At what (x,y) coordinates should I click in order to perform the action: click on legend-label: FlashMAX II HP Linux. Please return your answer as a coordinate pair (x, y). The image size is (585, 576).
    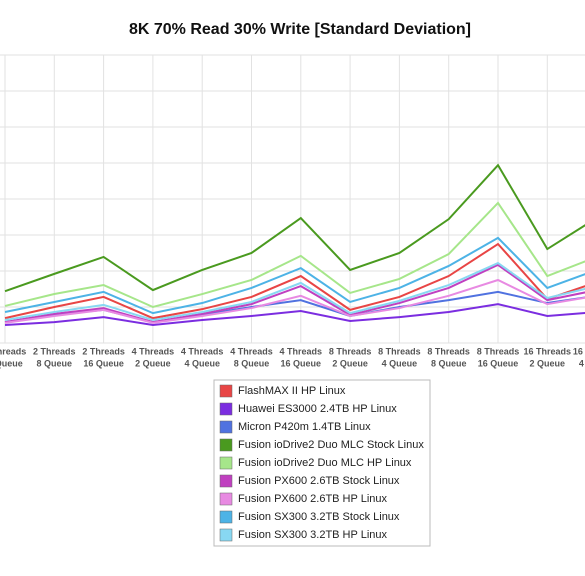
    Looking at the image, I should click on (292, 391).